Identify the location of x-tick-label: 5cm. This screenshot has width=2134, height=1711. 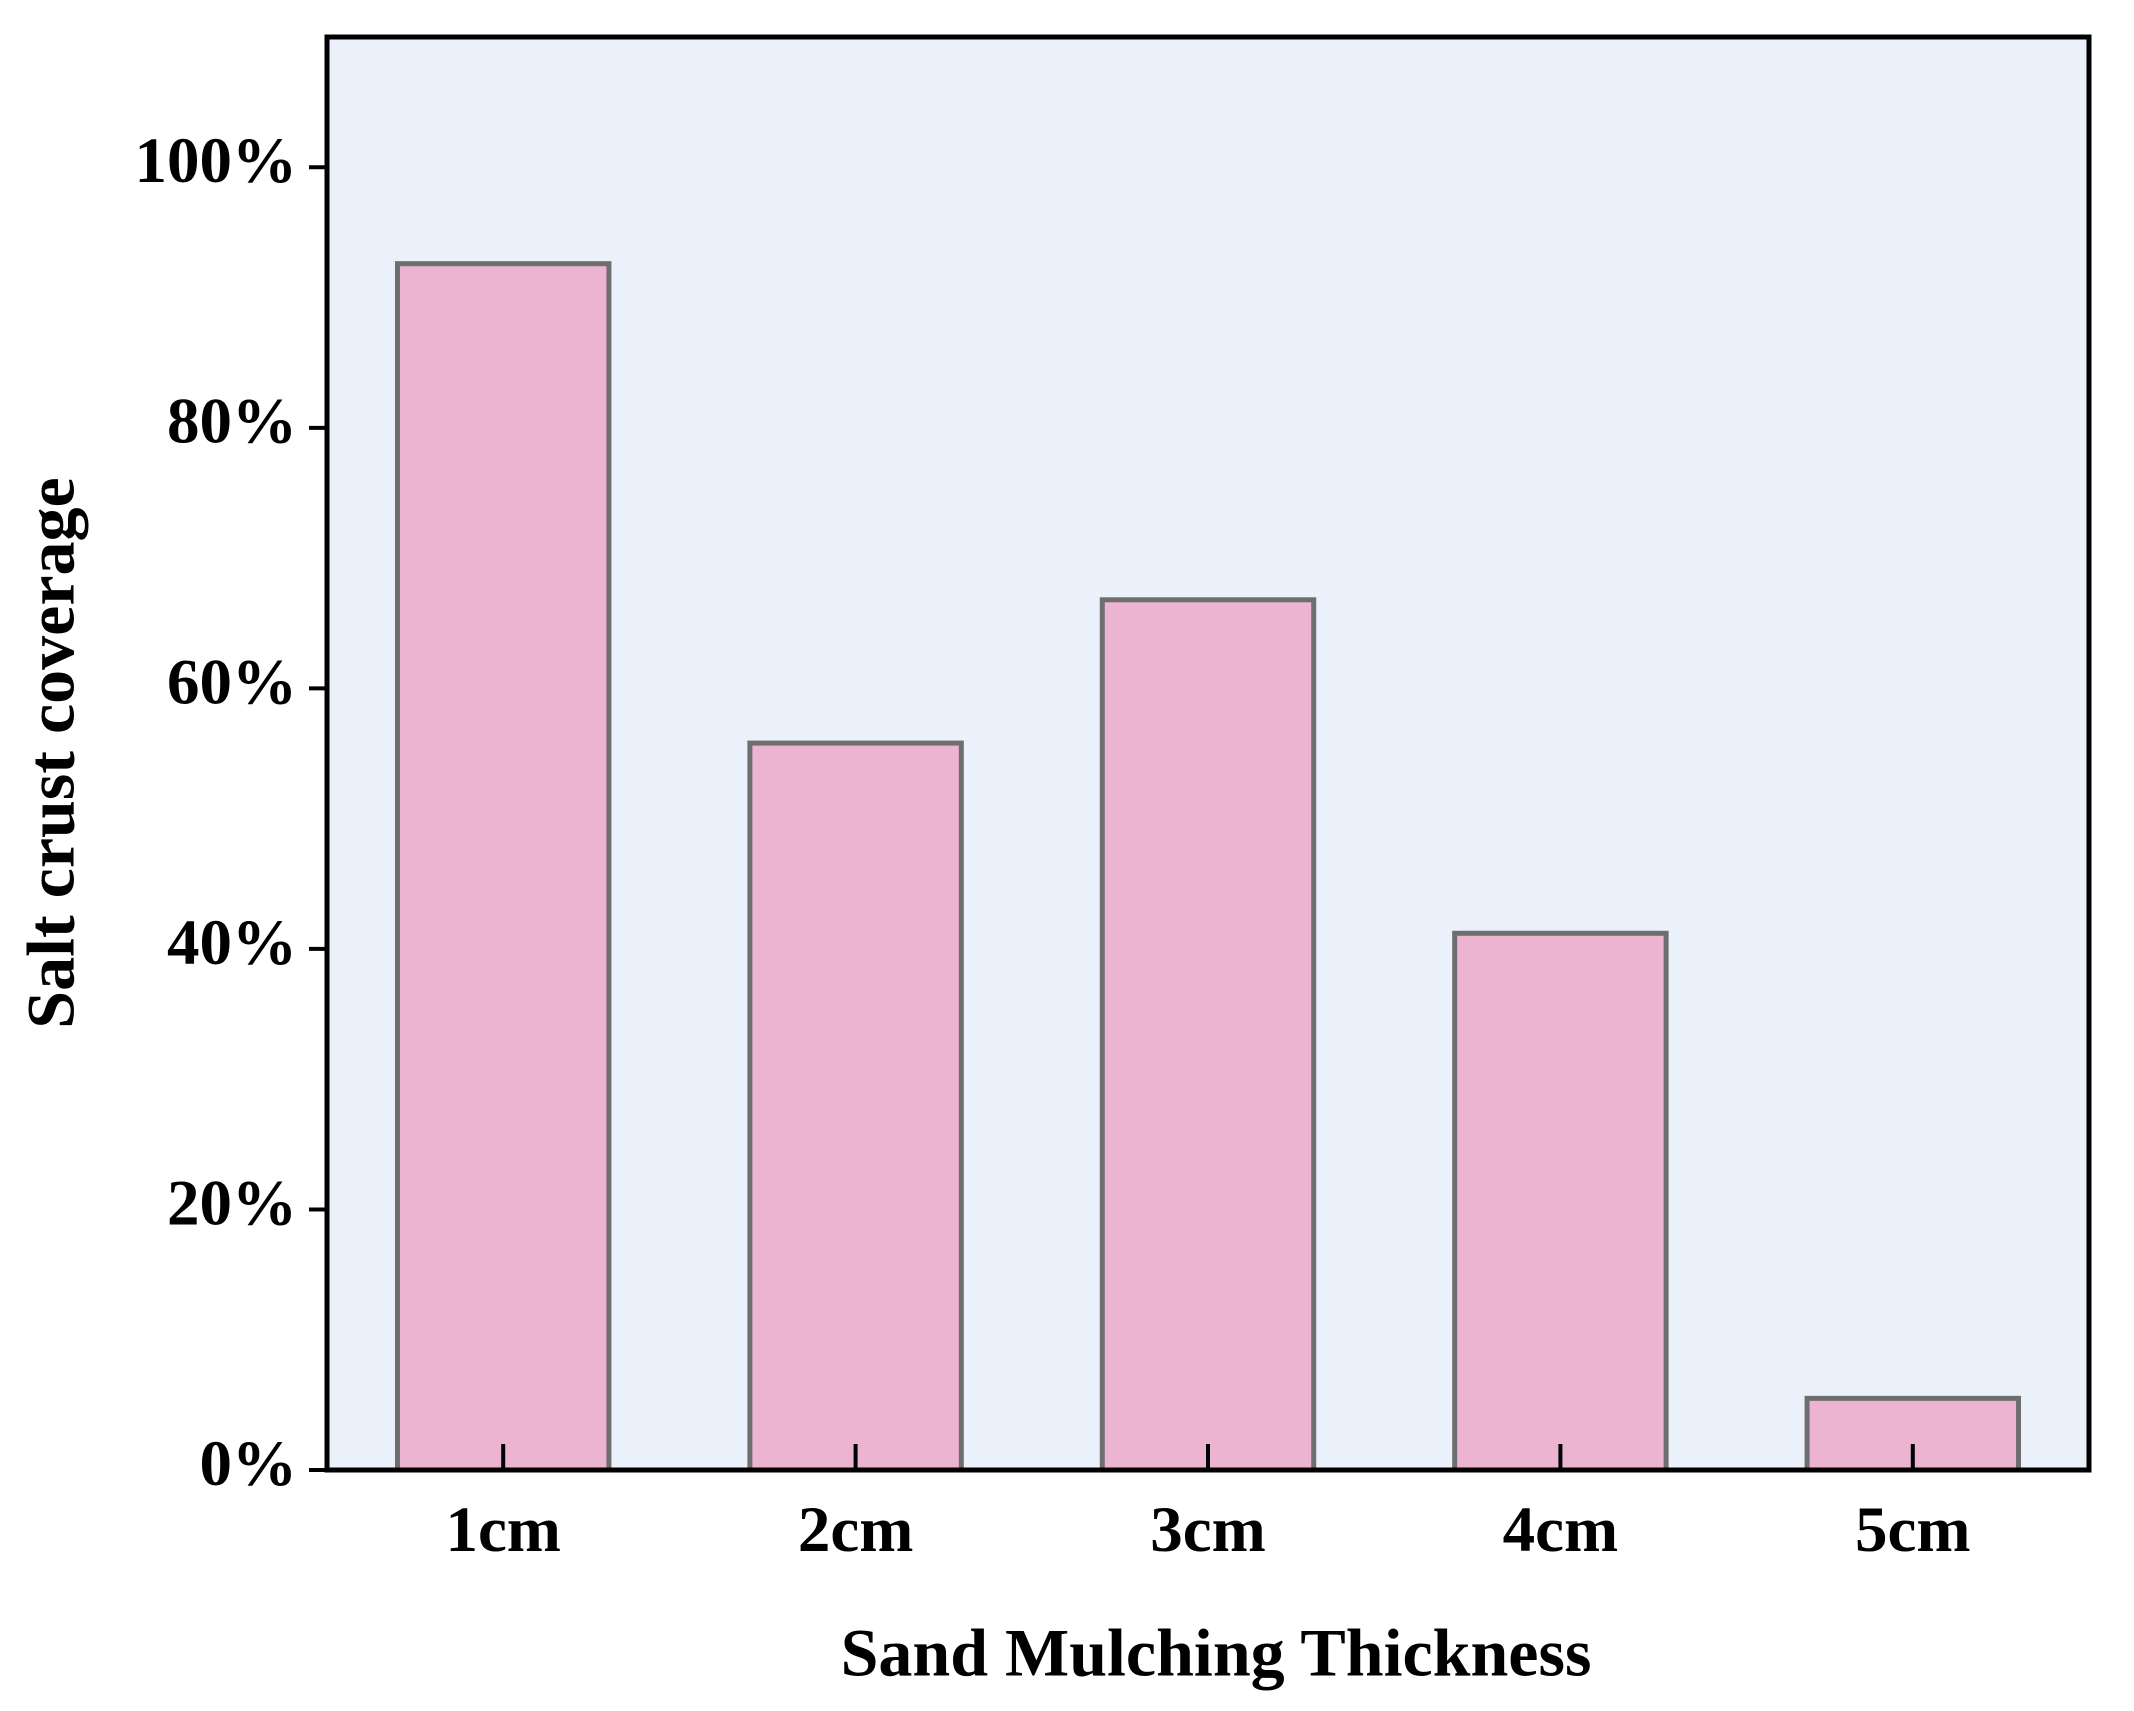
(1913, 1530).